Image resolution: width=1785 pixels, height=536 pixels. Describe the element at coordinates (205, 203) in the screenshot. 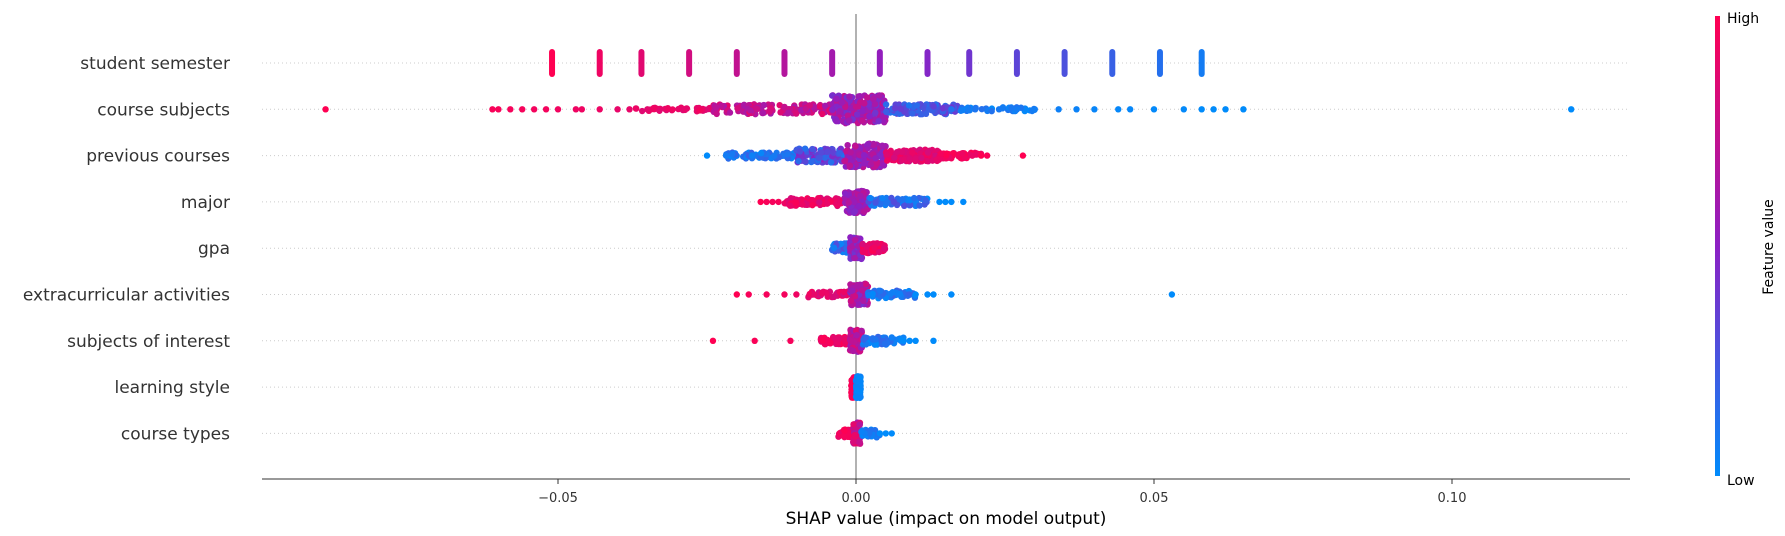

I see `feature-label: major` at that location.